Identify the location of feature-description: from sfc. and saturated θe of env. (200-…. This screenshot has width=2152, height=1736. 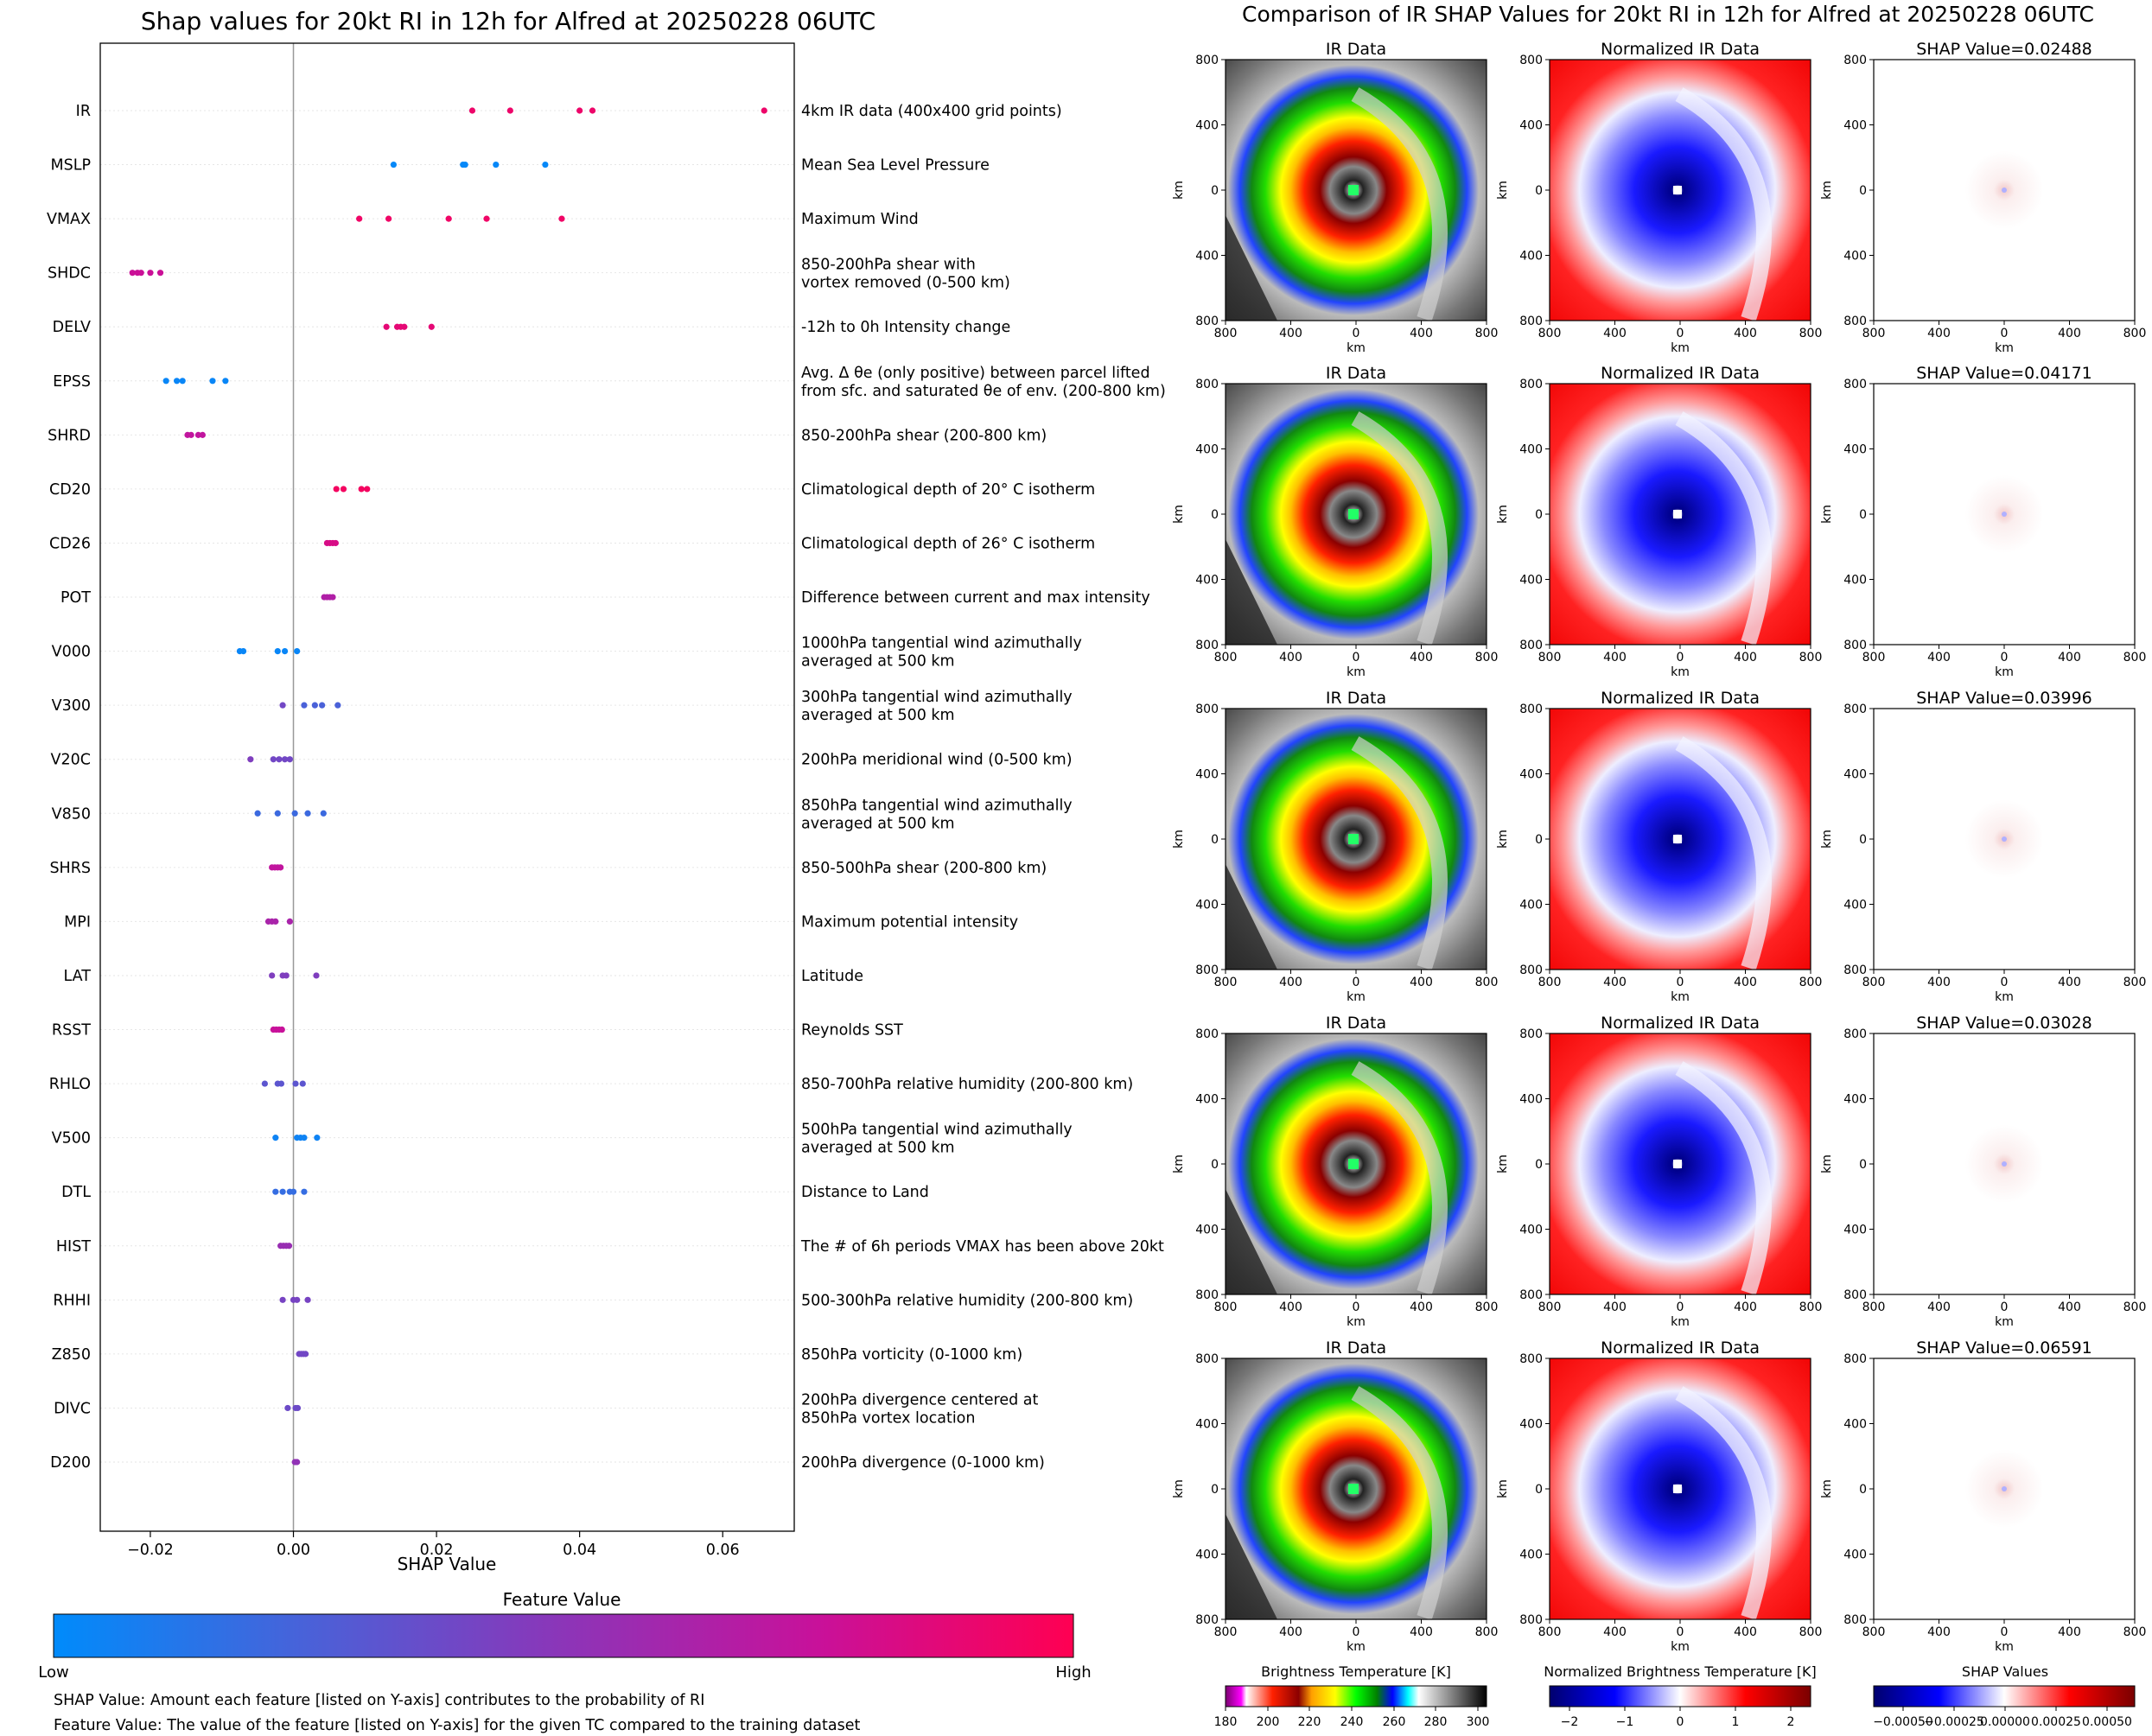
(983, 391).